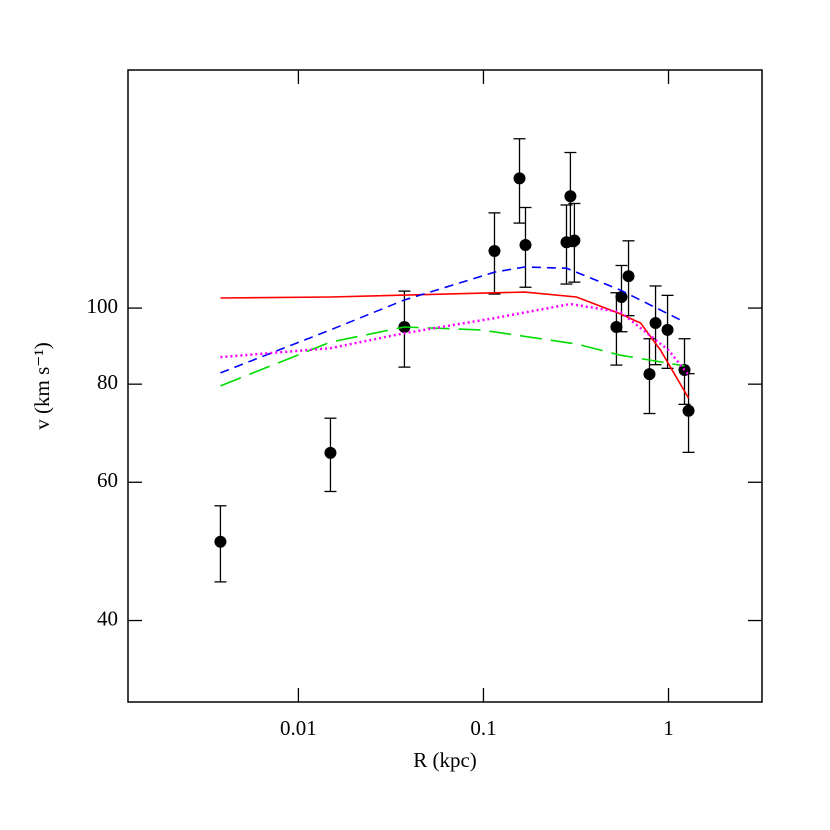 The width and height of the screenshot is (830, 830). What do you see at coordinates (668, 728) in the screenshot?
I see `x-tick-label: 1` at bounding box center [668, 728].